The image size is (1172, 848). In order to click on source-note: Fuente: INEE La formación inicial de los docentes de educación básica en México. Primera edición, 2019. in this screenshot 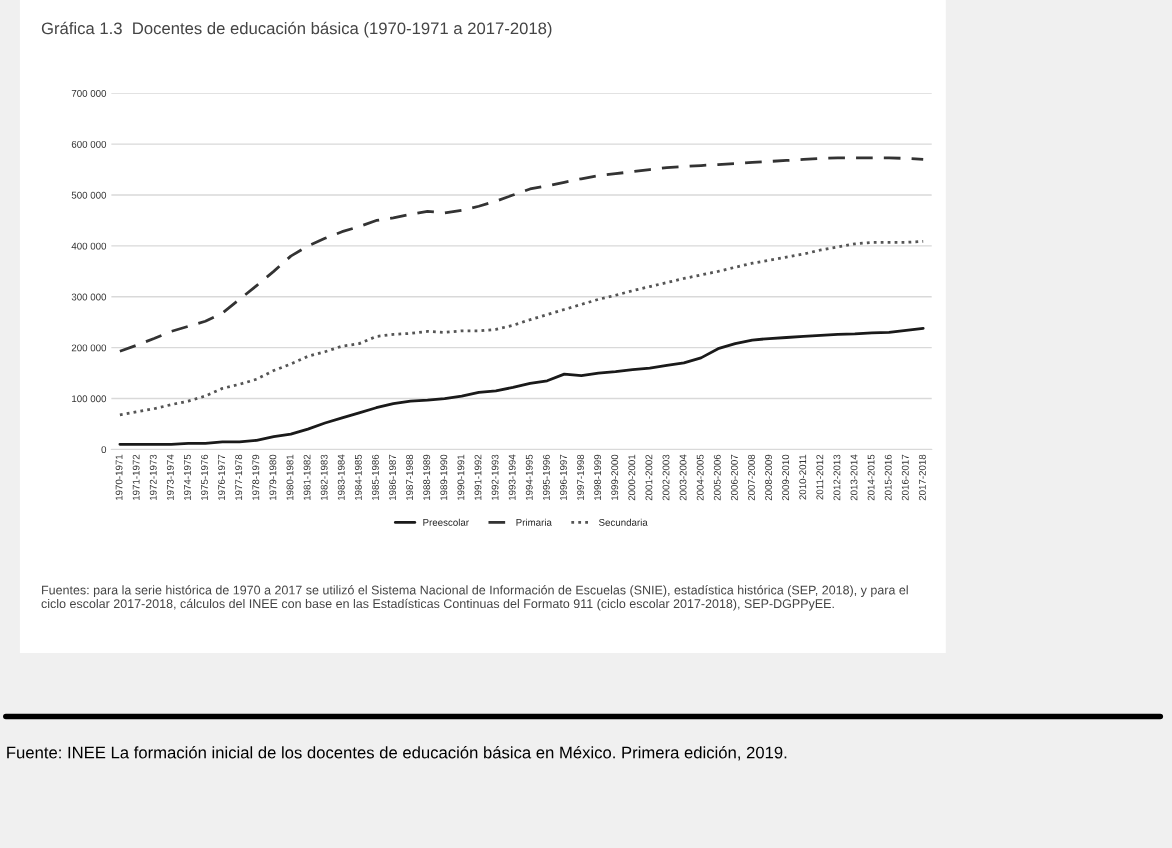, I will do `click(397, 753)`.